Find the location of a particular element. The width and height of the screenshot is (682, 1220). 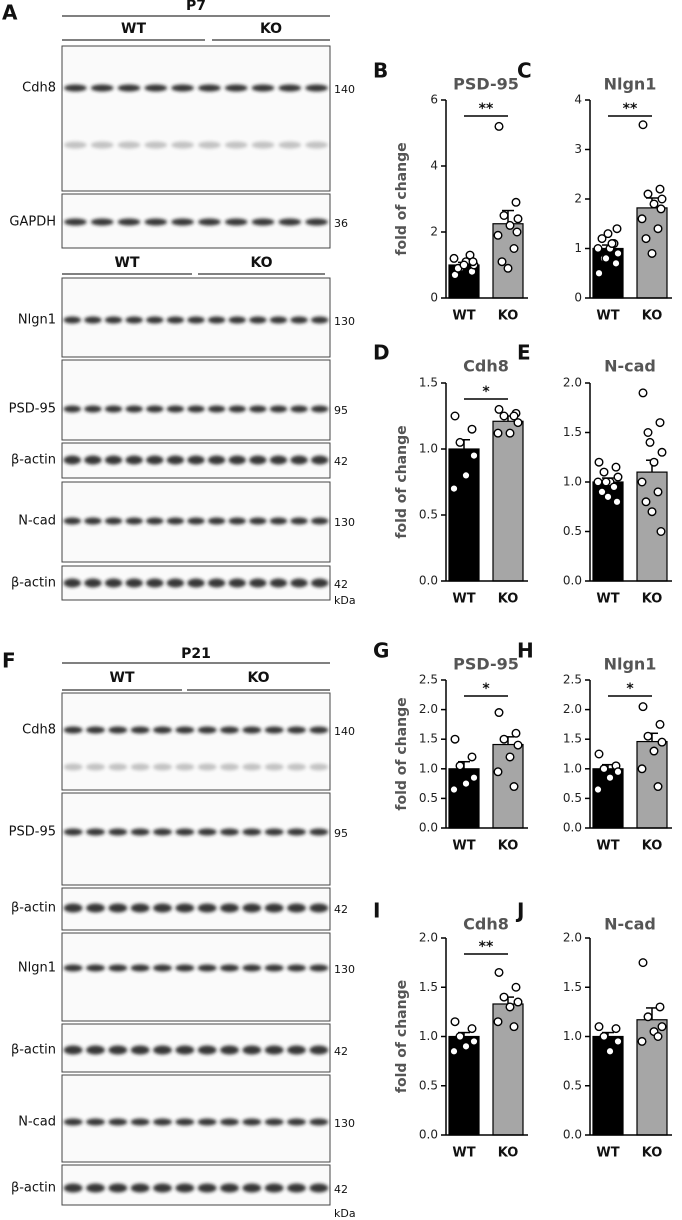

marker-label: 130 is located at coordinates (344, 969).